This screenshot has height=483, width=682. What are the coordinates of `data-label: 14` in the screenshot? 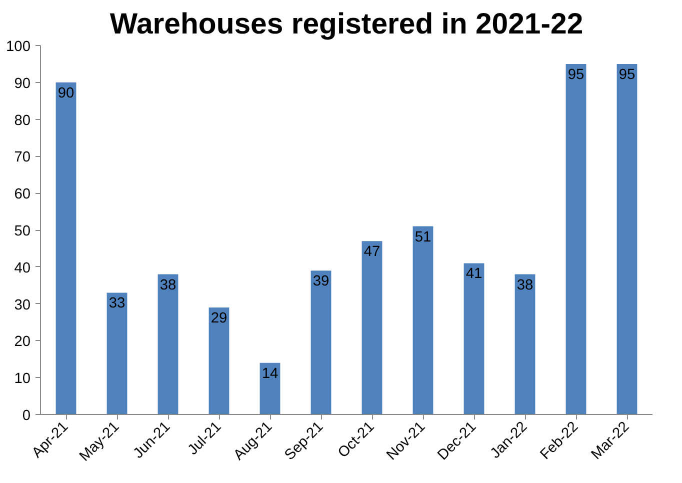 It's located at (270, 374).